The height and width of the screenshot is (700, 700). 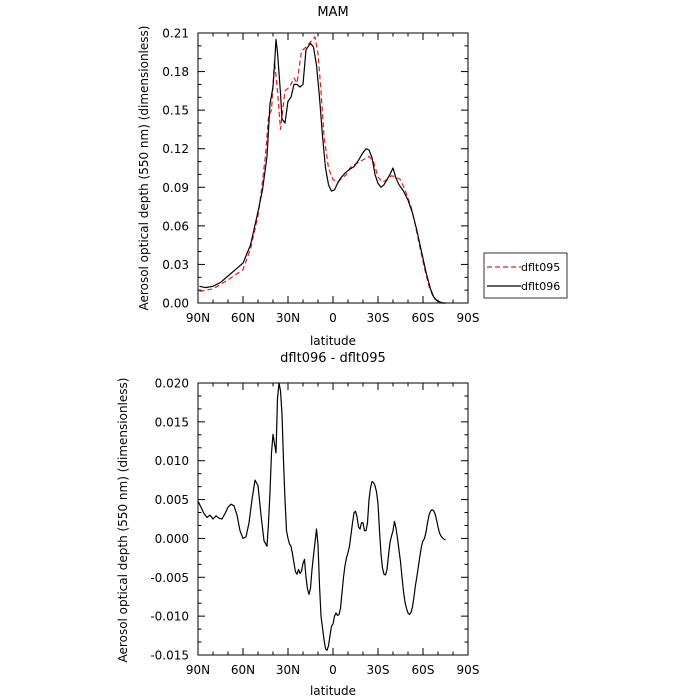 I want to click on bottom-x-tick-label: 30S, so click(x=378, y=670).